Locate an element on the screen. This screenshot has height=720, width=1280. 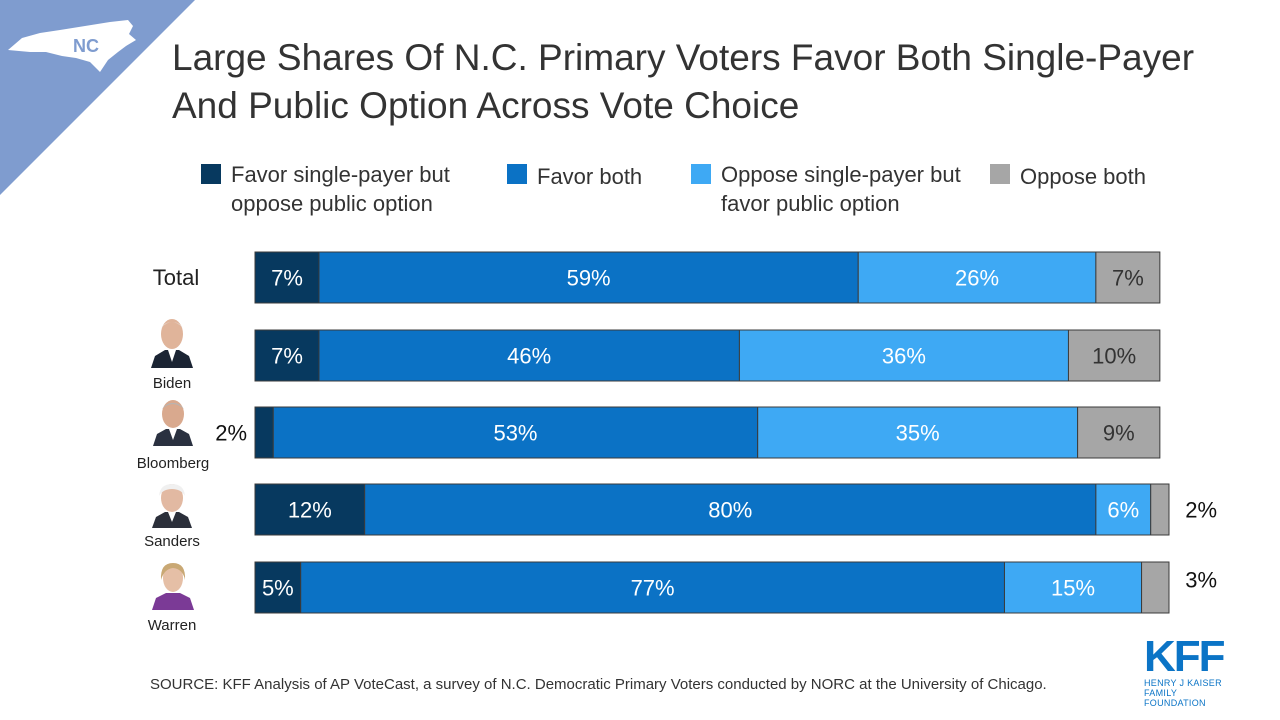
bar-segment-total-s2 is located at coordinates (977, 277).